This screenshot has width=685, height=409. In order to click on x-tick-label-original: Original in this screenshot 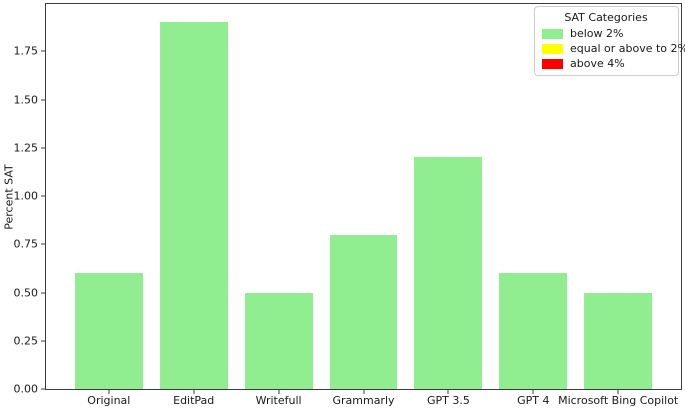, I will do `click(109, 400)`.